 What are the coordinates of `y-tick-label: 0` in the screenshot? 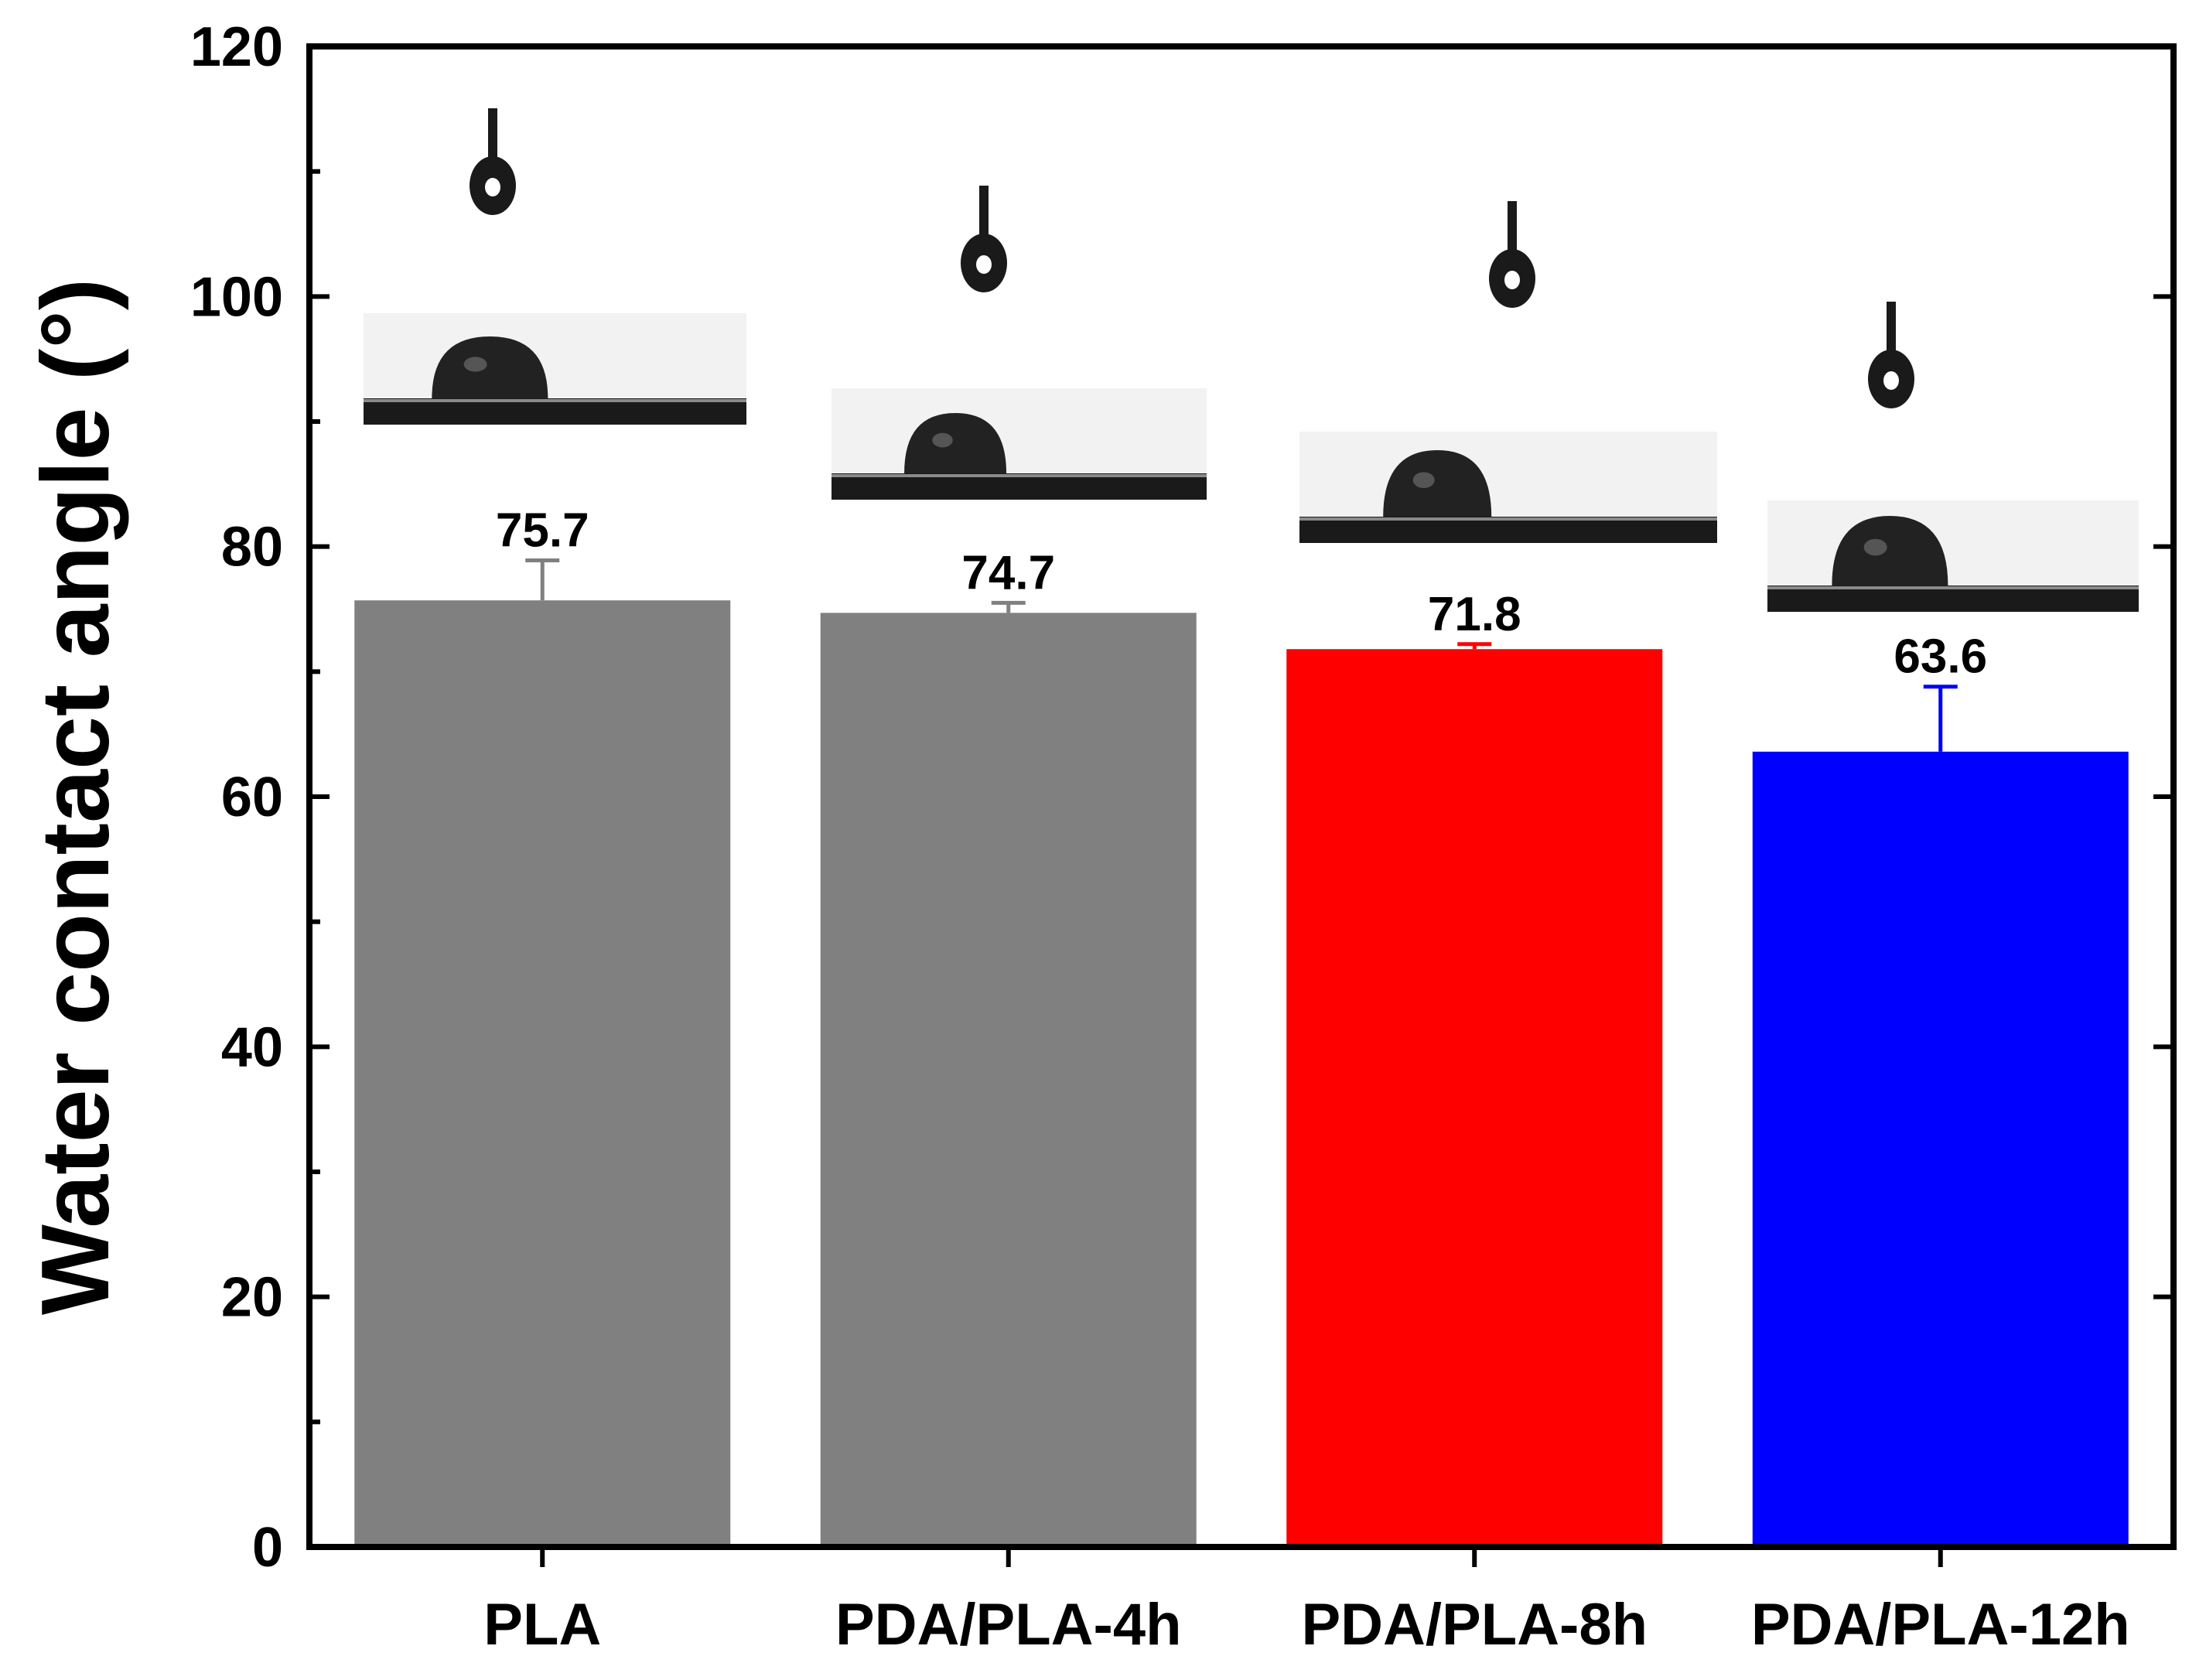 It's located at (267, 1548).